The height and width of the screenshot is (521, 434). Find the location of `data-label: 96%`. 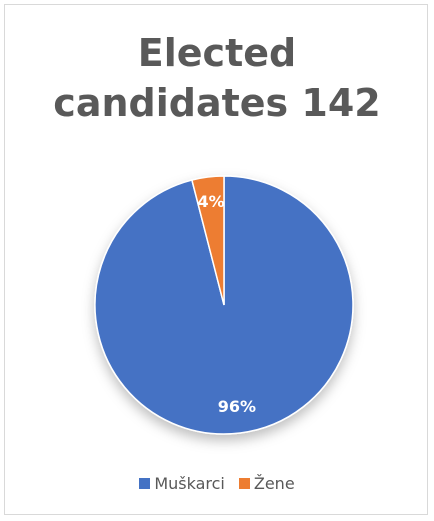

data-label: 96% is located at coordinates (237, 406).